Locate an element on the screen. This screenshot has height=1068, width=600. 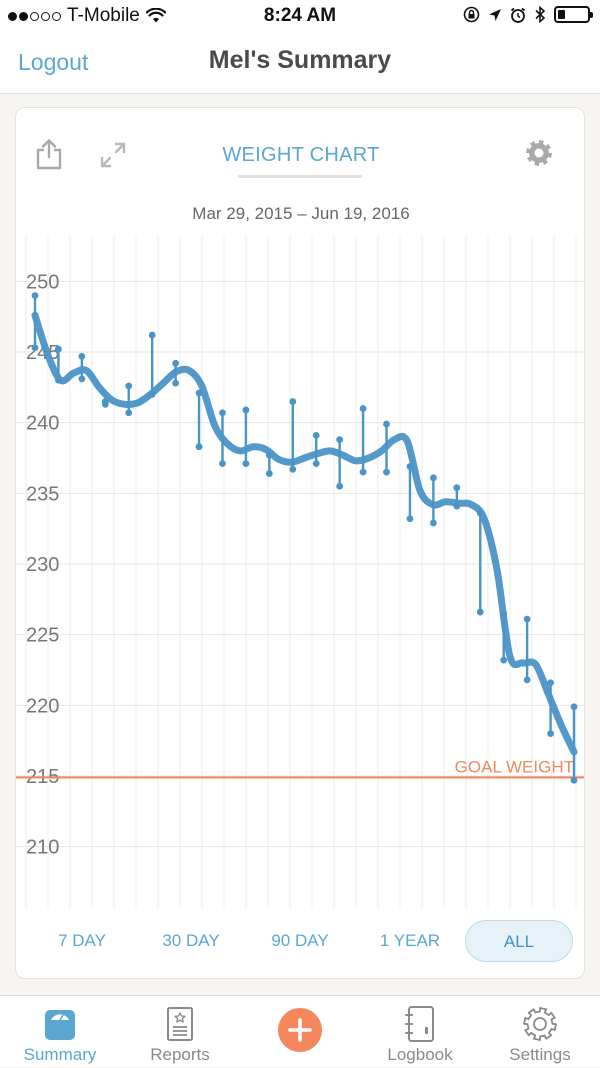
y-tick-label: 230 is located at coordinates (42, 565).